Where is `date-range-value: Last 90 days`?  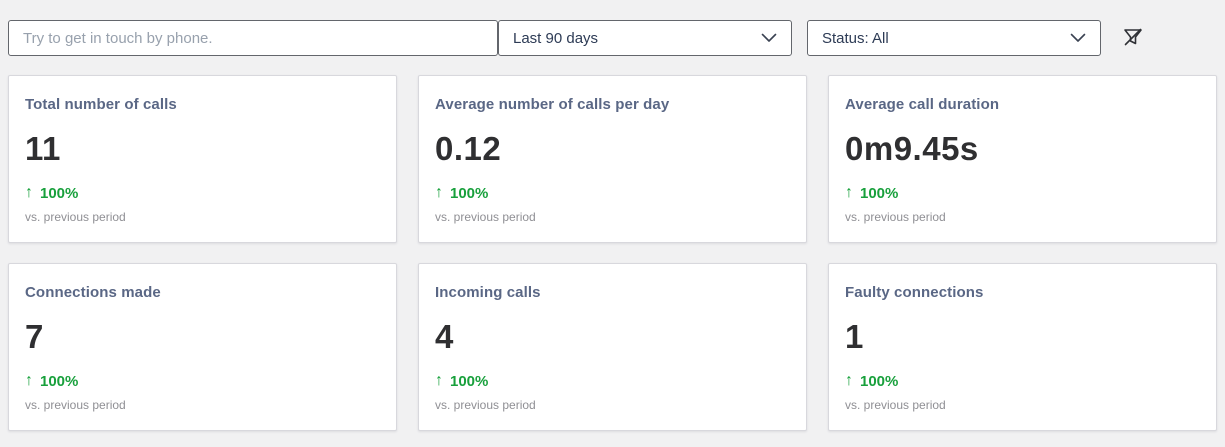
date-range-value: Last 90 days is located at coordinates (556, 38).